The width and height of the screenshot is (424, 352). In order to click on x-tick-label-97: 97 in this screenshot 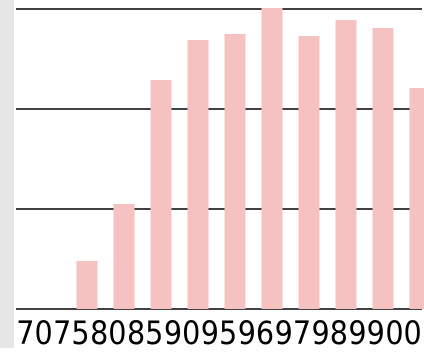, I will do `click(293, 331)`.